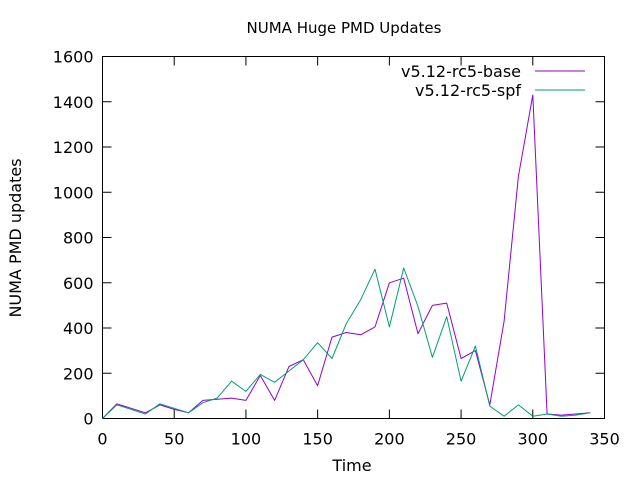 This screenshot has width=640, height=480. I want to click on x-tick-label: 200, so click(389, 439).